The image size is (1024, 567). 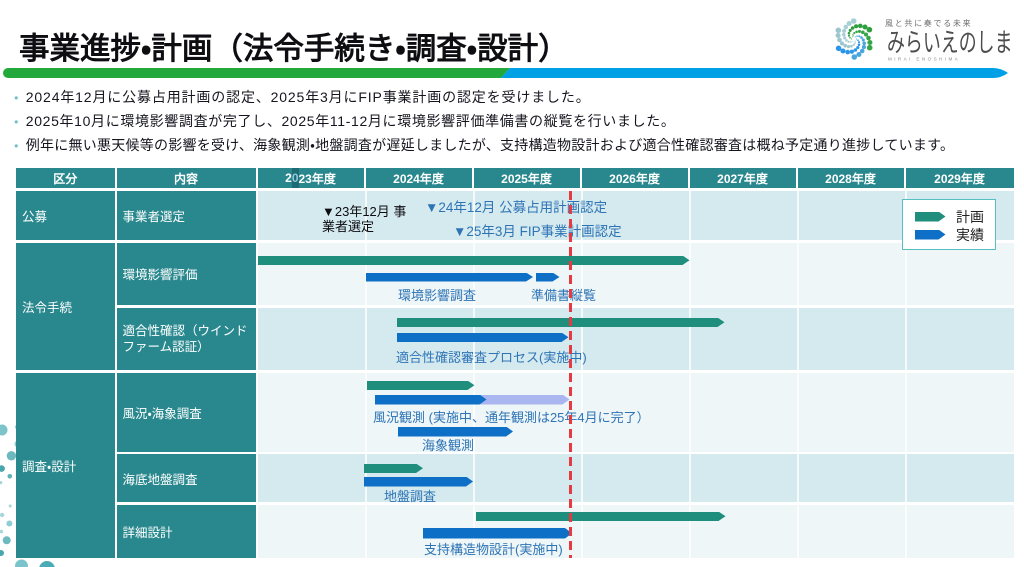 I want to click on svg-text: みらいえのしま, so click(x=950, y=42).